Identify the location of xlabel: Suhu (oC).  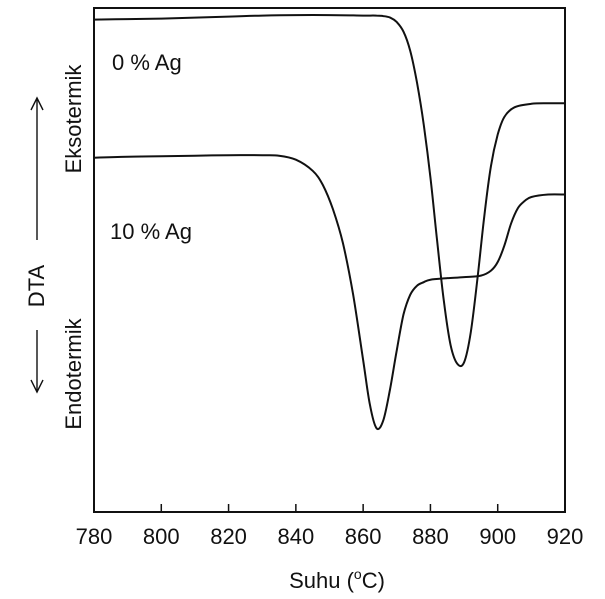
(337, 579).